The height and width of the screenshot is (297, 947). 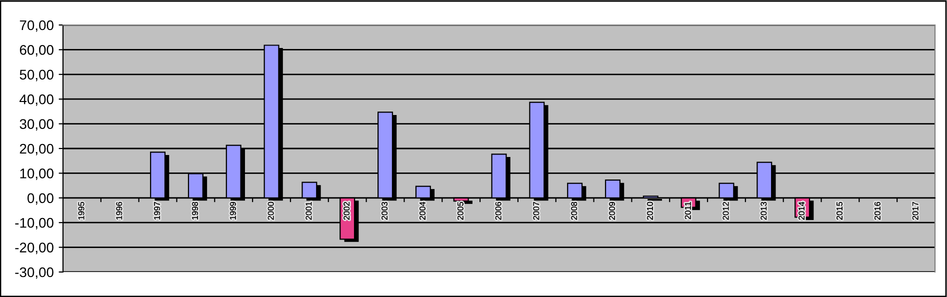 What do you see at coordinates (40, 199) in the screenshot?
I see `y-tick-label: 0,00` at bounding box center [40, 199].